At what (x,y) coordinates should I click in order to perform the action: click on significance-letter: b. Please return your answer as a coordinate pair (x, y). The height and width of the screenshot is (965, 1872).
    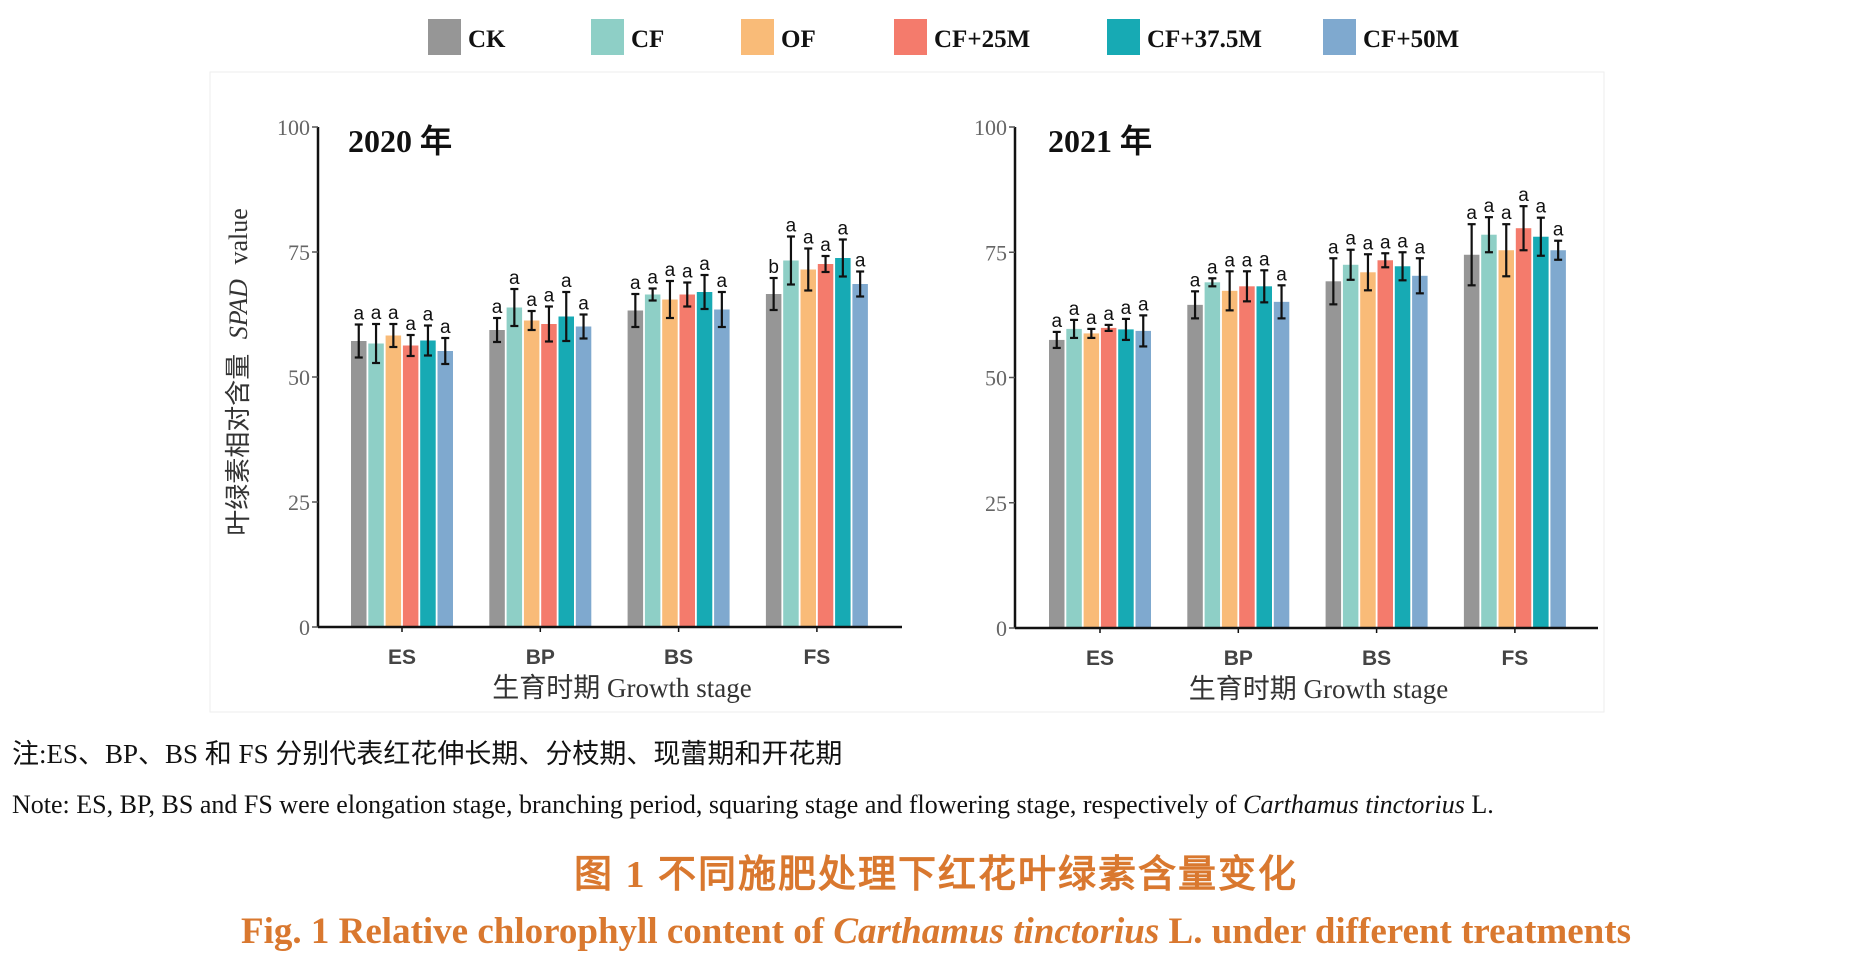
    Looking at the image, I should click on (773, 267).